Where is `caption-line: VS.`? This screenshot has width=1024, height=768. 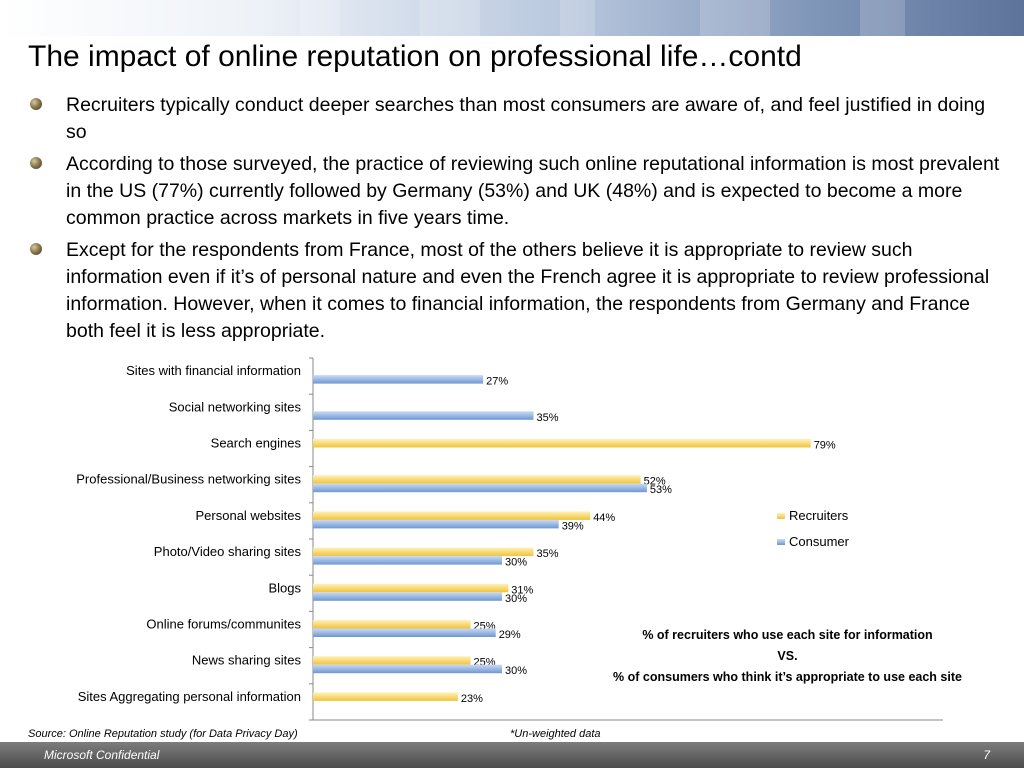
caption-line: VS. is located at coordinates (787, 656).